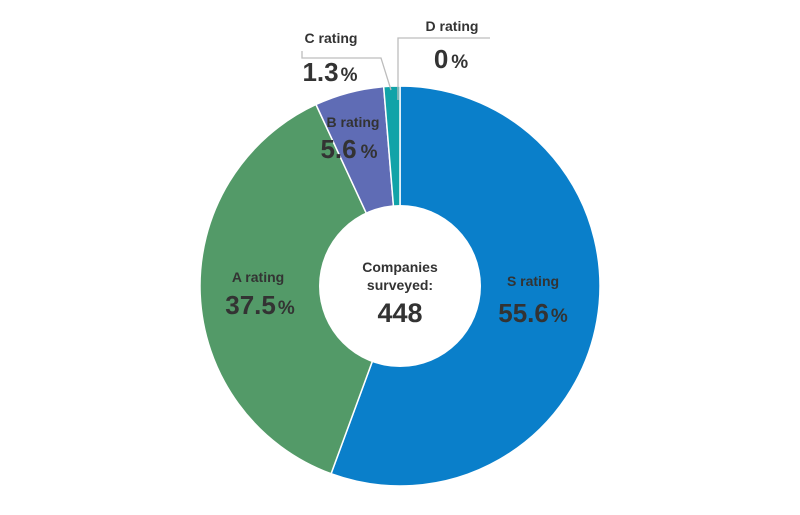  I want to click on slice-label-s-rating: S rating 55.6%, so click(533, 300).